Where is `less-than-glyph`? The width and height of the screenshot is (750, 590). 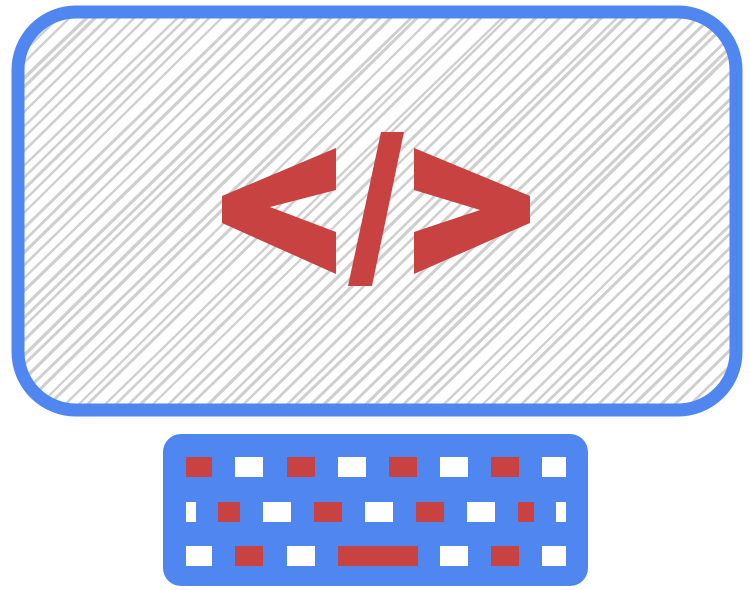 less-than-glyph is located at coordinates (279, 211).